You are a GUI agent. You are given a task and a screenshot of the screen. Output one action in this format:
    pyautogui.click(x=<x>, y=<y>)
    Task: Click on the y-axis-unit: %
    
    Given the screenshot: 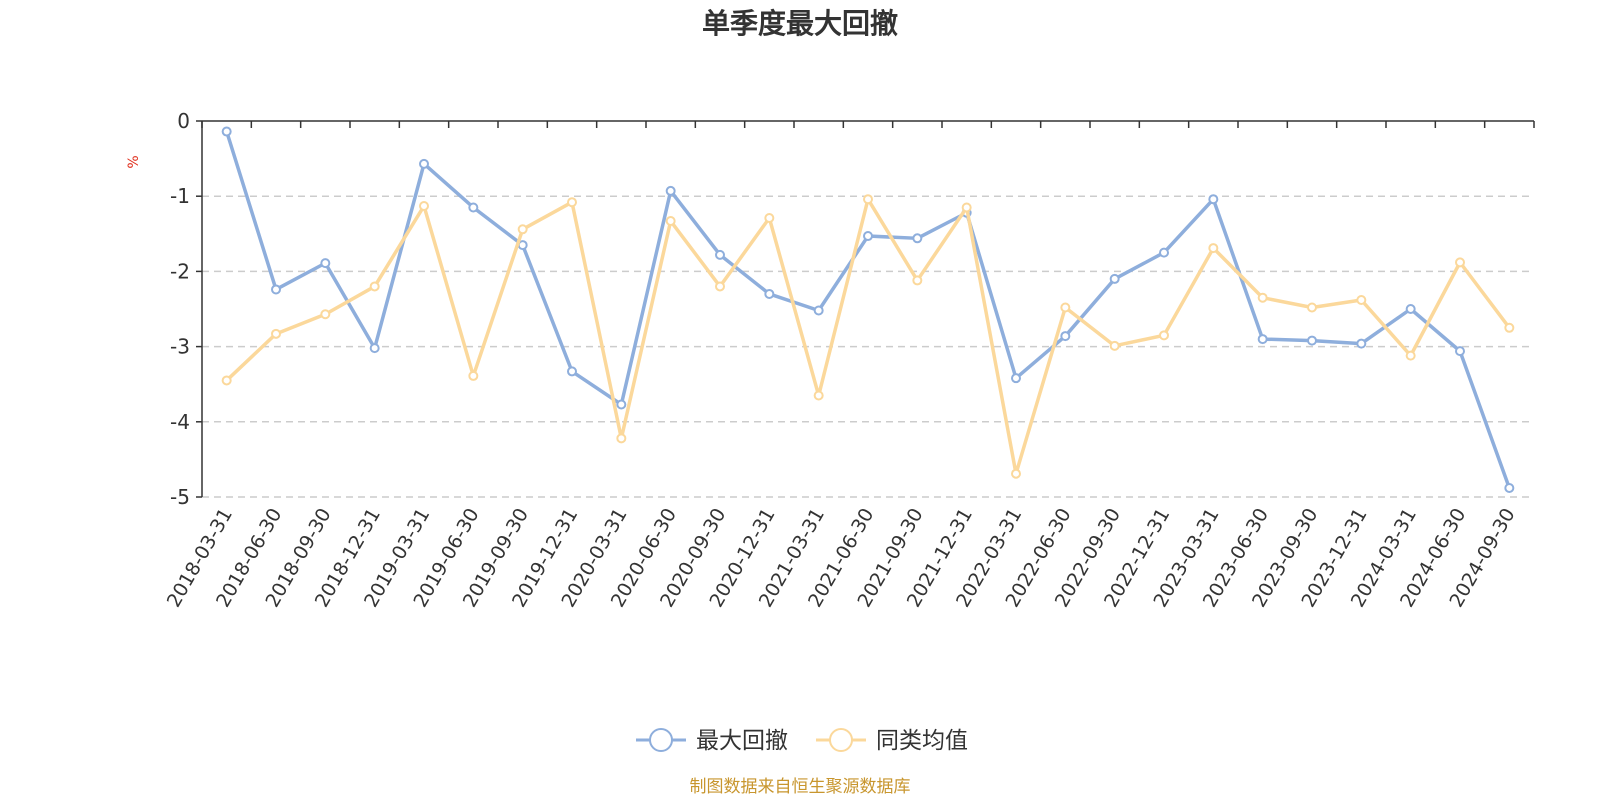 What is the action you would take?
    pyautogui.click(x=134, y=161)
    